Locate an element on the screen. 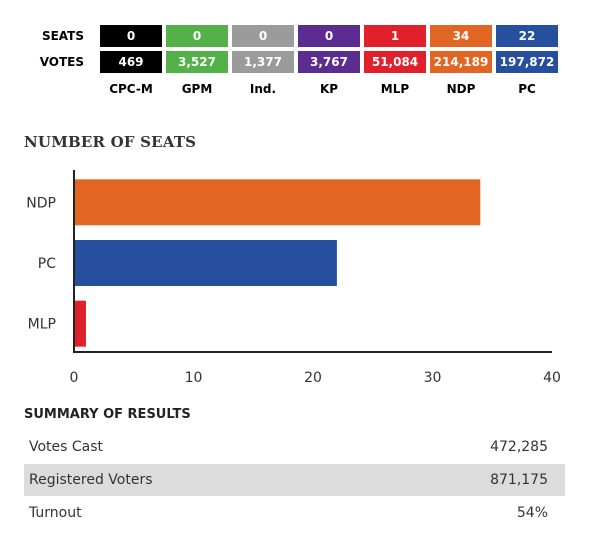 Image resolution: width=592 pixels, height=540 pixels. party-label-cpc-m: CPC-M is located at coordinates (131, 89).